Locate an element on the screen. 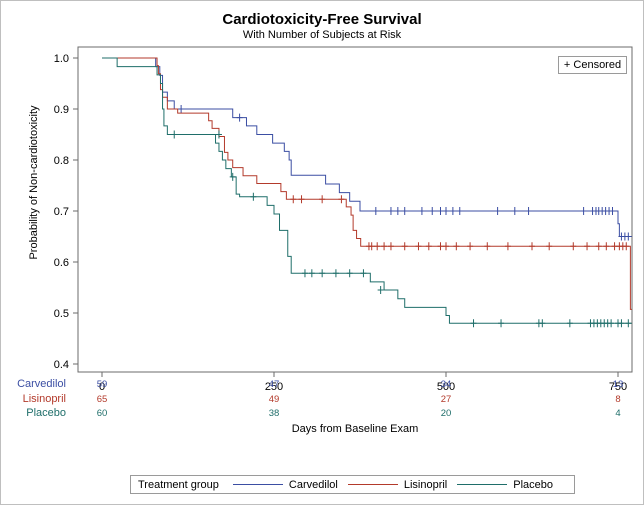 This screenshot has width=644, height=505. x-tick-label: 250 is located at coordinates (274, 387).